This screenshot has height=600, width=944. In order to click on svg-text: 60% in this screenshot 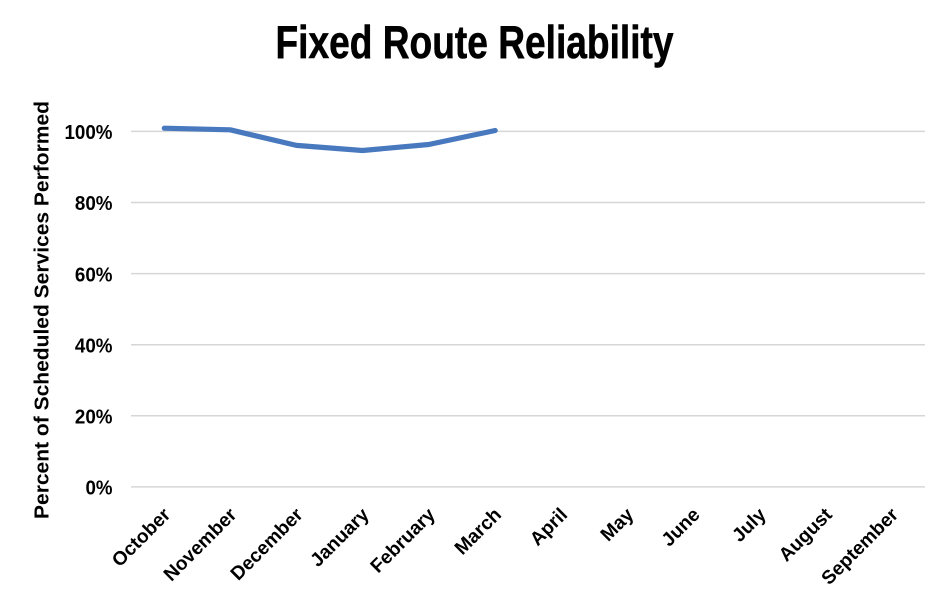, I will do `click(94, 274)`.